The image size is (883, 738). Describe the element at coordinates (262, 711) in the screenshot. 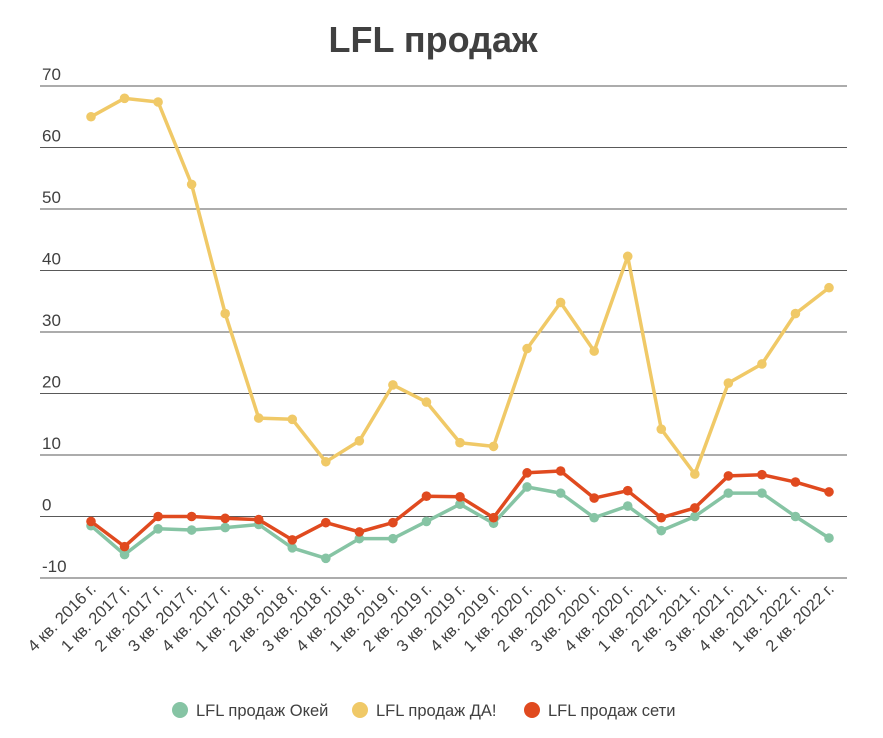

I see `legend-label: LFL продаж Окей` at that location.